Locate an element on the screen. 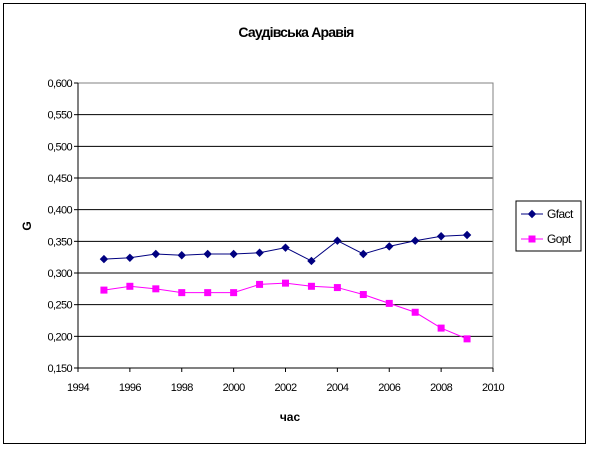 The width and height of the screenshot is (591, 451). x-tick-label: 1994 is located at coordinates (78, 388).